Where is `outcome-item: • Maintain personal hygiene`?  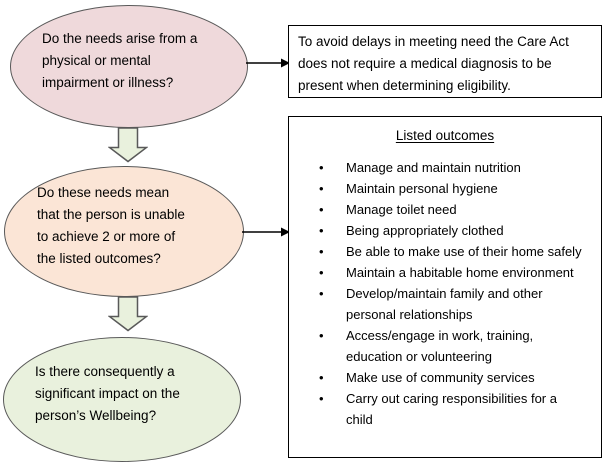
outcome-item: • Maintain personal hygiene is located at coordinates (445, 188).